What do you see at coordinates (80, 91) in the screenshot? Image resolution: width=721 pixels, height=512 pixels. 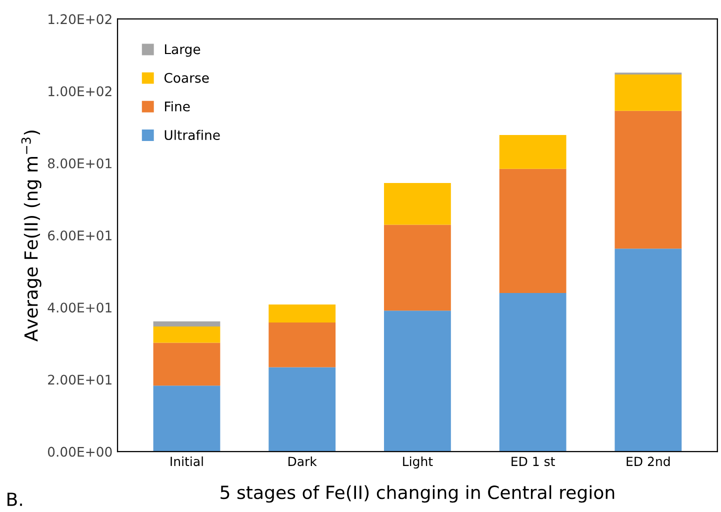 I see `y-tick-label: 1.00E+02` at bounding box center [80, 91].